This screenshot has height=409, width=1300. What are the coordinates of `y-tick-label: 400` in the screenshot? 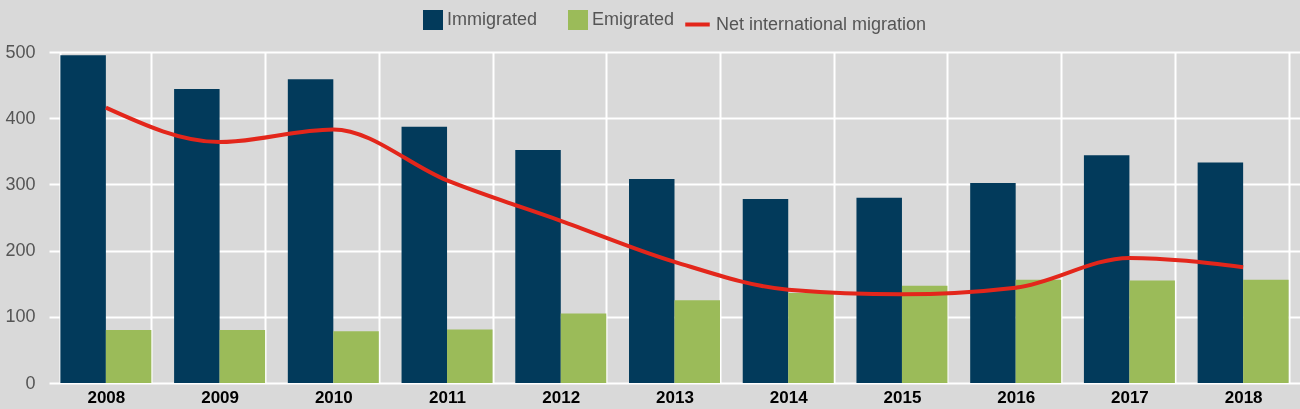 It's located at (20, 117).